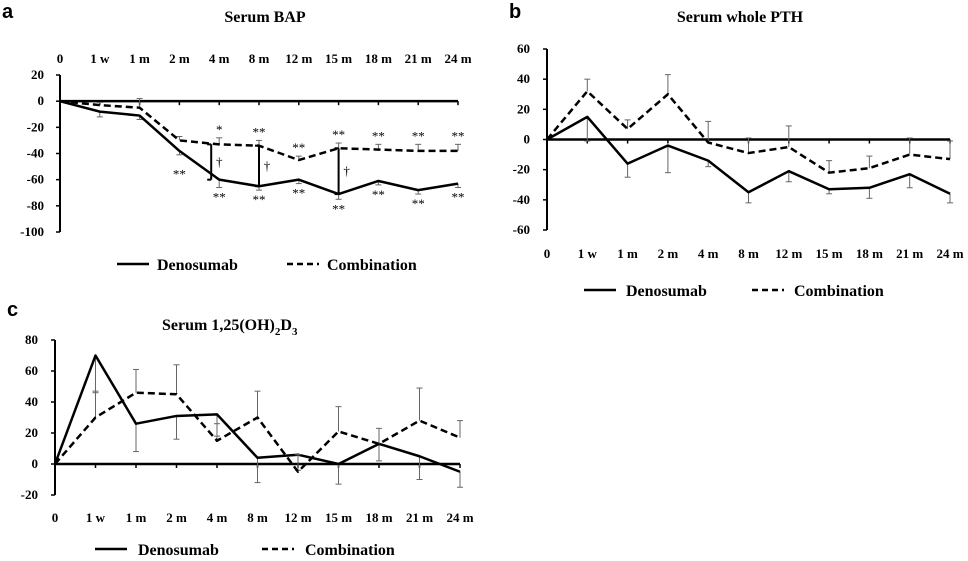 The width and height of the screenshot is (968, 561). I want to click on panel-c-legend: Denosumab Combination, so click(245, 550).